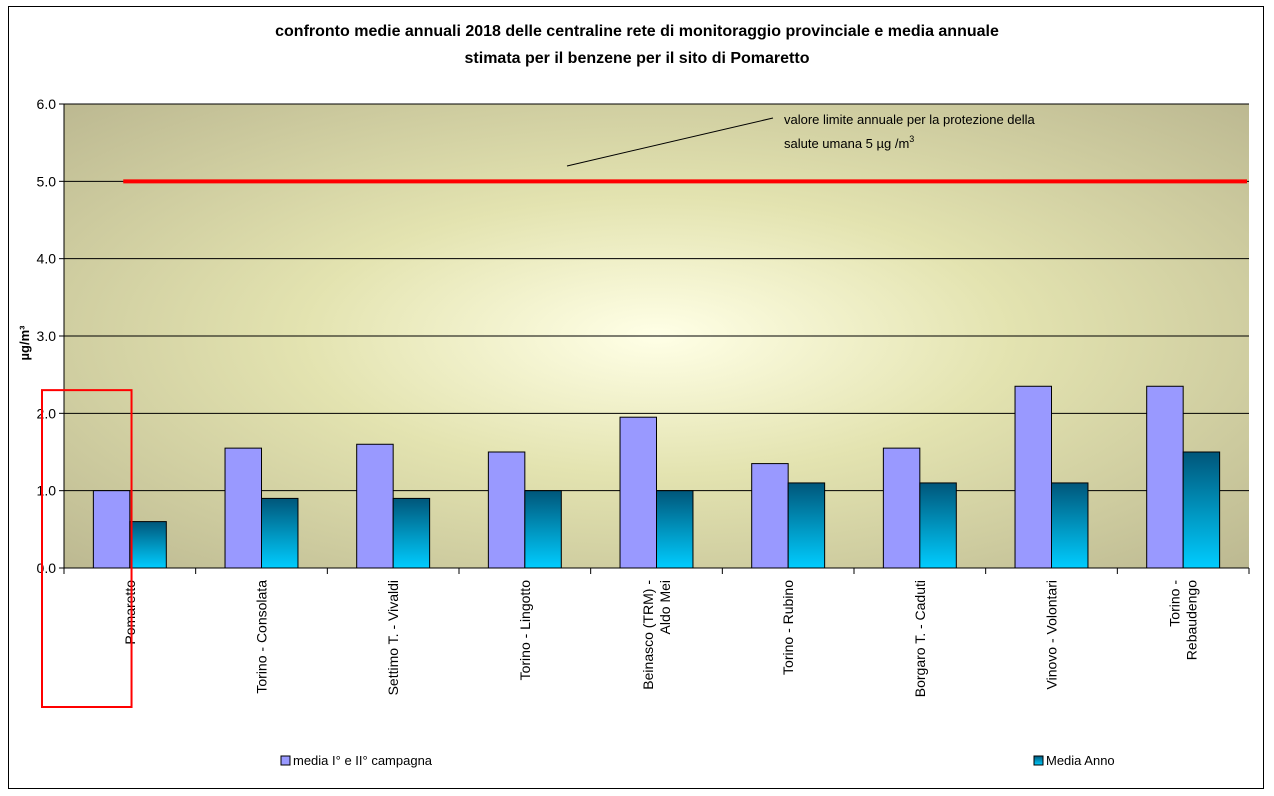  What do you see at coordinates (285, 760) in the screenshot?
I see `legend-swatch-campagna` at bounding box center [285, 760].